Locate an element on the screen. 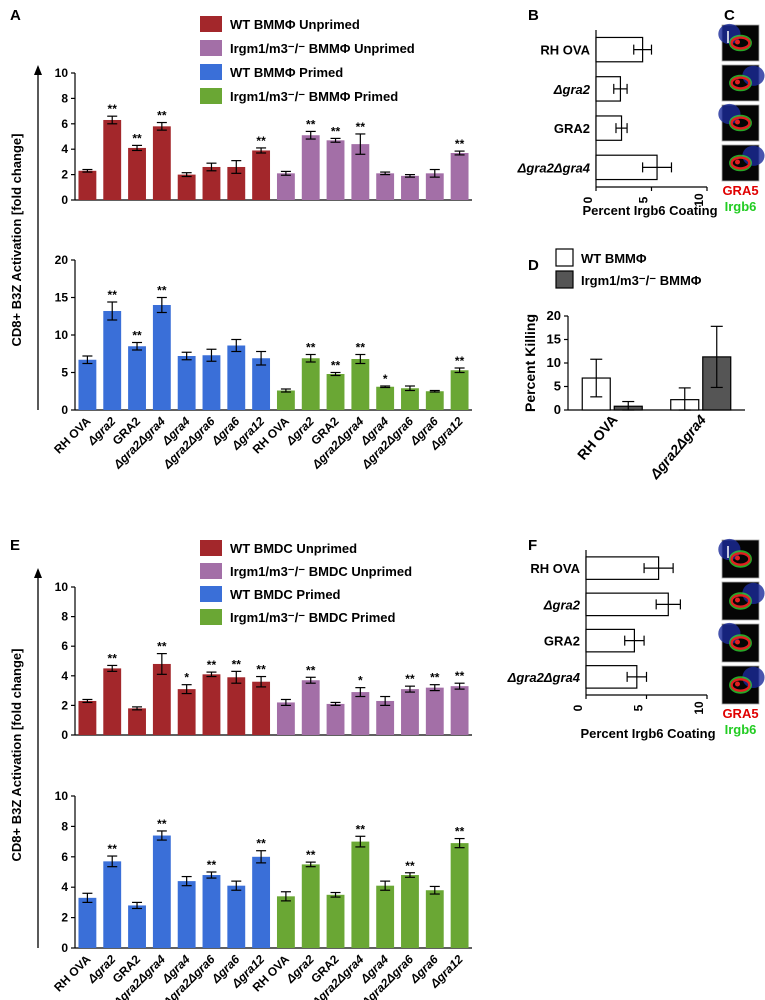 The image size is (765, 1000). legend-label: Irgm1/m3⁻/⁻ BMDC Unprimed is located at coordinates (321, 571).